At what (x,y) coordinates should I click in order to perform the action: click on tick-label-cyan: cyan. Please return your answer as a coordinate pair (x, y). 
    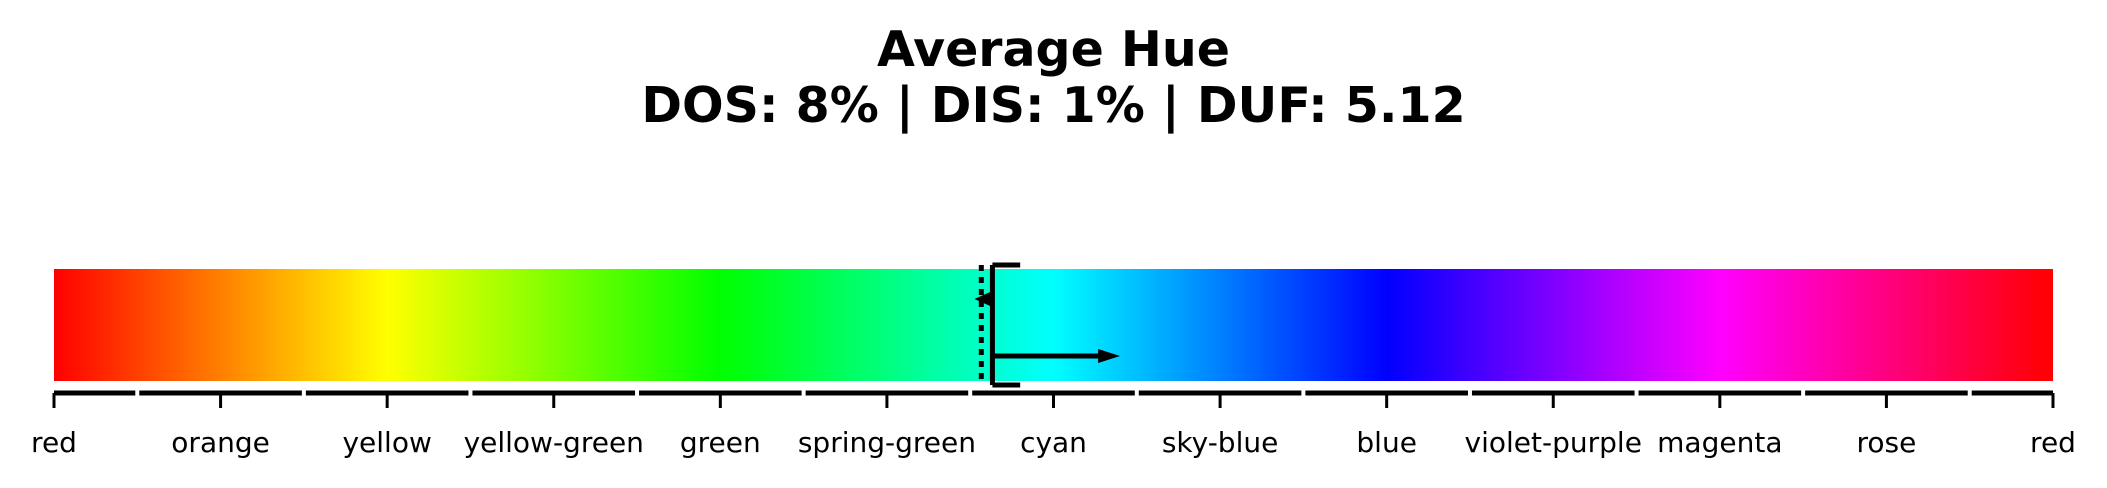
    Looking at the image, I should click on (1053, 442).